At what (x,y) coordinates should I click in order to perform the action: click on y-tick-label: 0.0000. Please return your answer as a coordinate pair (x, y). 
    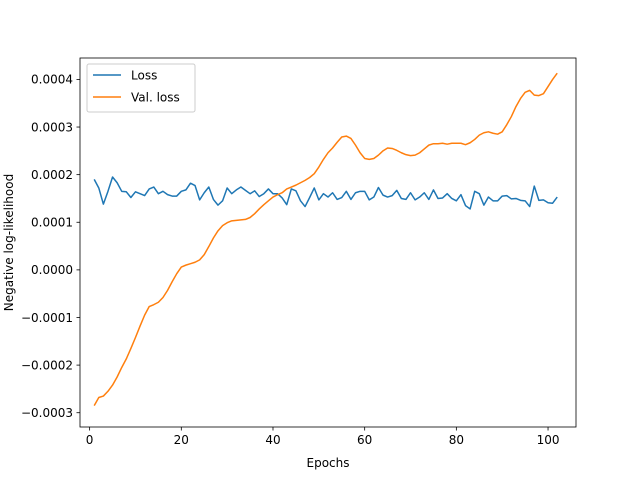
    Looking at the image, I should click on (52, 270).